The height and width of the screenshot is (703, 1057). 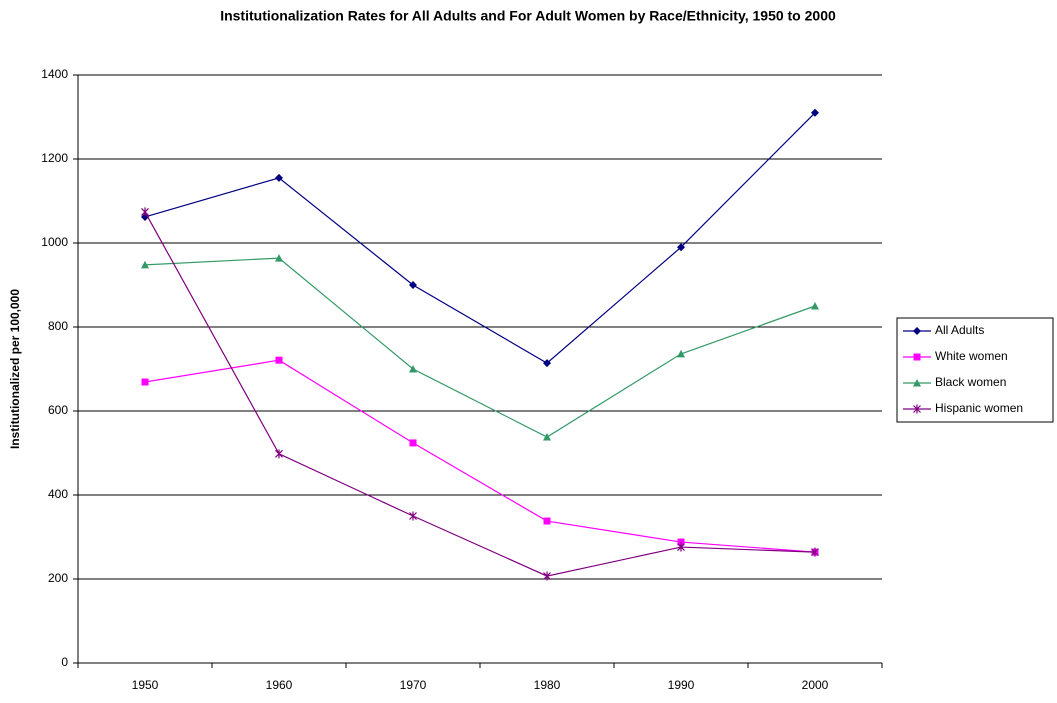 I want to click on x-tick-label: 1960, so click(x=279, y=685).